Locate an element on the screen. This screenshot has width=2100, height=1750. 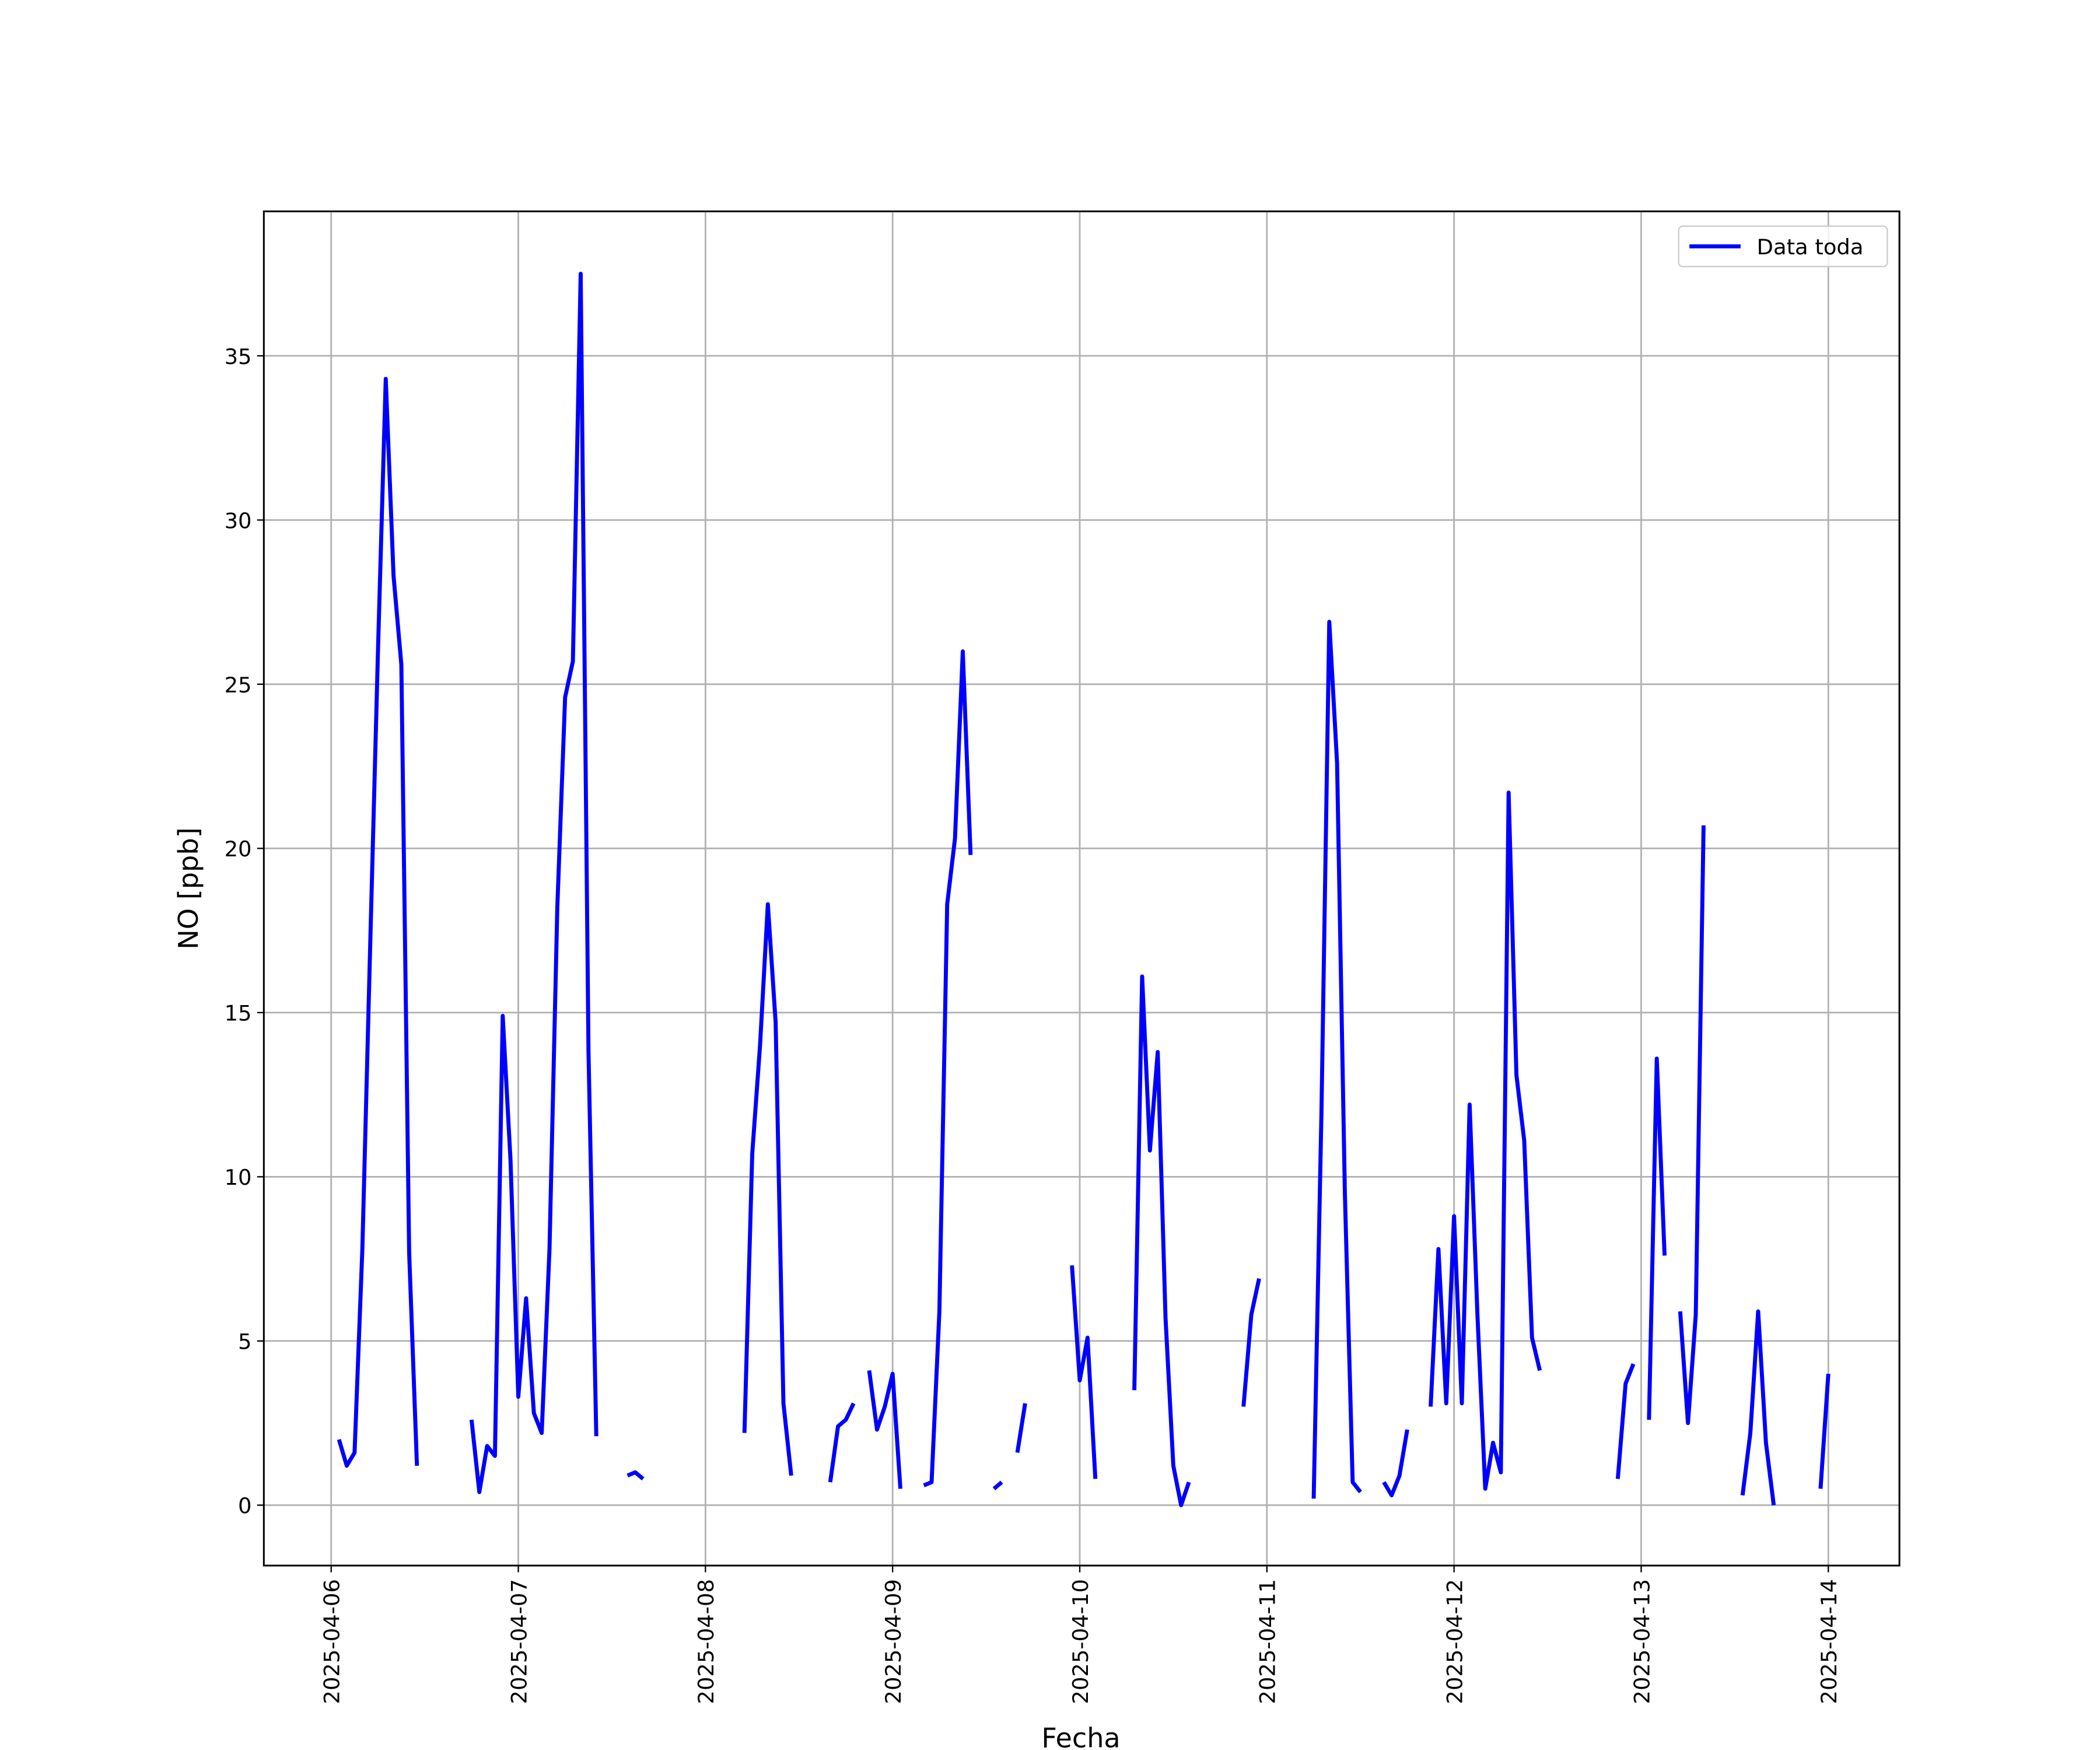
x-axis-label: Fecha is located at coordinates (1080, 1736).